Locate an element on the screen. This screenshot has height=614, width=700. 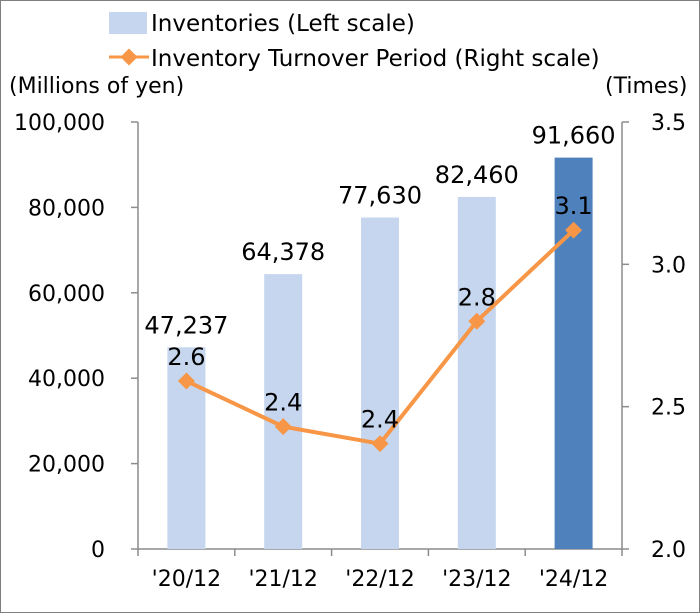
left-tick-label: 40,000 is located at coordinates (66, 379).